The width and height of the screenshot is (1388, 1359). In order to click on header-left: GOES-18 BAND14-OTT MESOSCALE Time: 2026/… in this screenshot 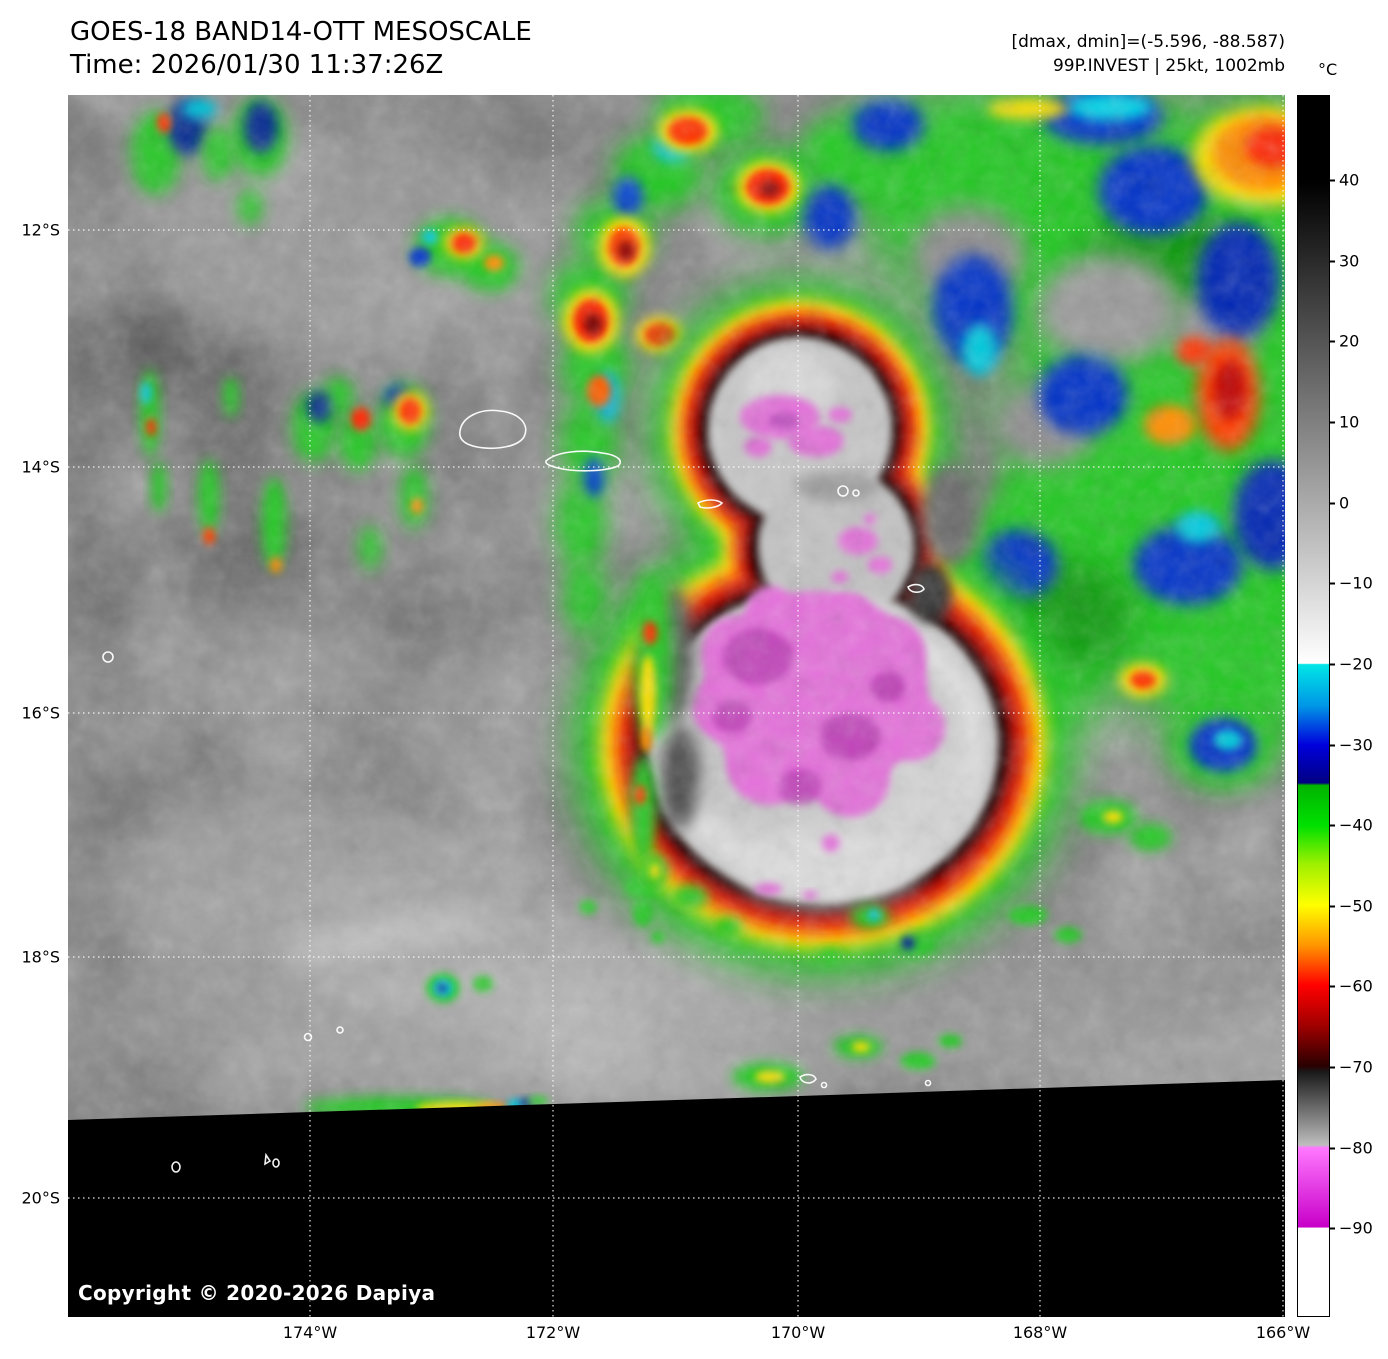, I will do `click(301, 49)`.